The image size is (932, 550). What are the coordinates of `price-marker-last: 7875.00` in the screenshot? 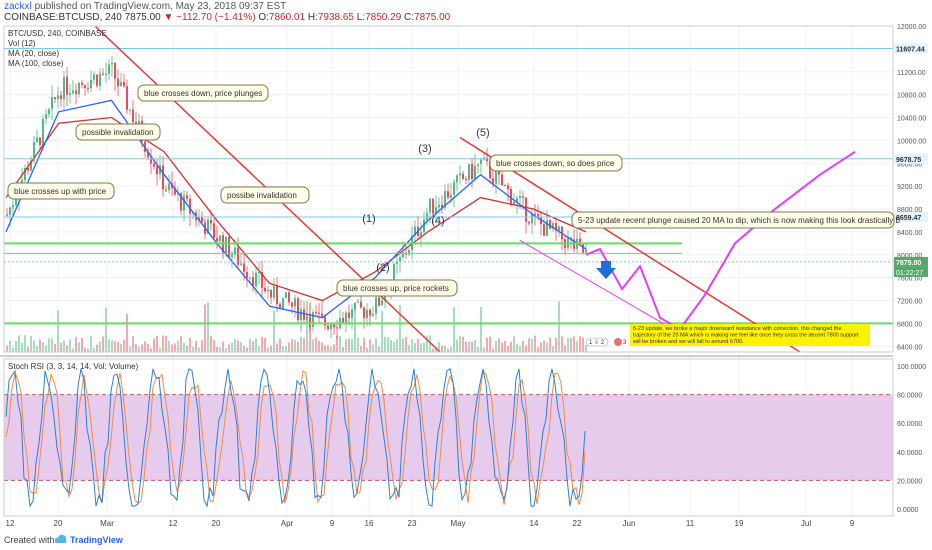 It's located at (908, 263).